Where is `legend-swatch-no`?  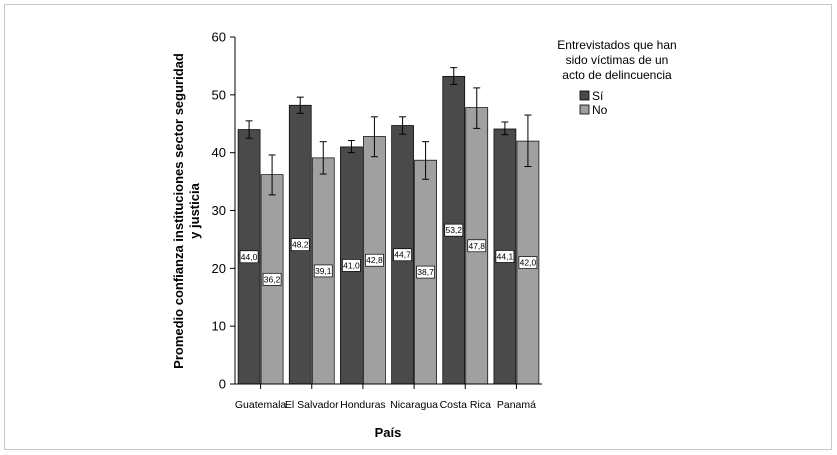
legend-swatch-no is located at coordinates (584, 109).